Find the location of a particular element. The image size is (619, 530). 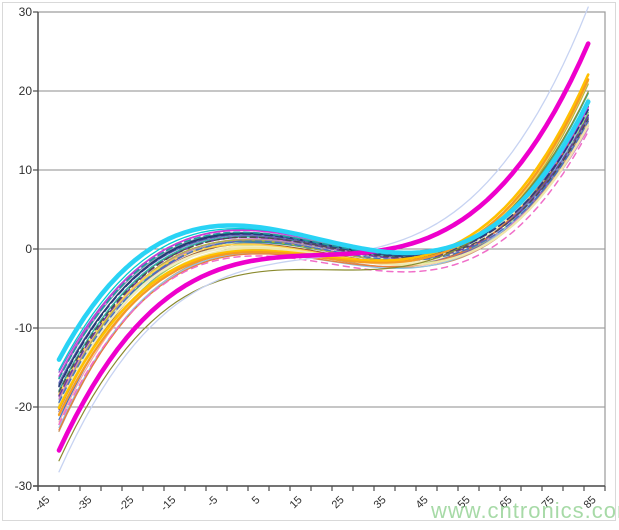

y-tick-label: -20 is located at coordinates (23, 407).